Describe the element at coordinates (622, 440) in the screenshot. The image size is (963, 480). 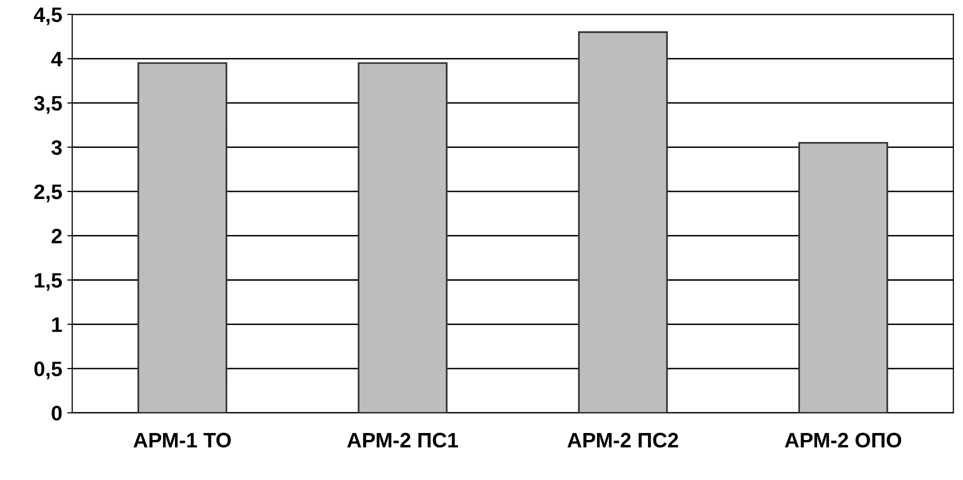
I see `x-tick-label: АРМ-2 ПС2` at that location.